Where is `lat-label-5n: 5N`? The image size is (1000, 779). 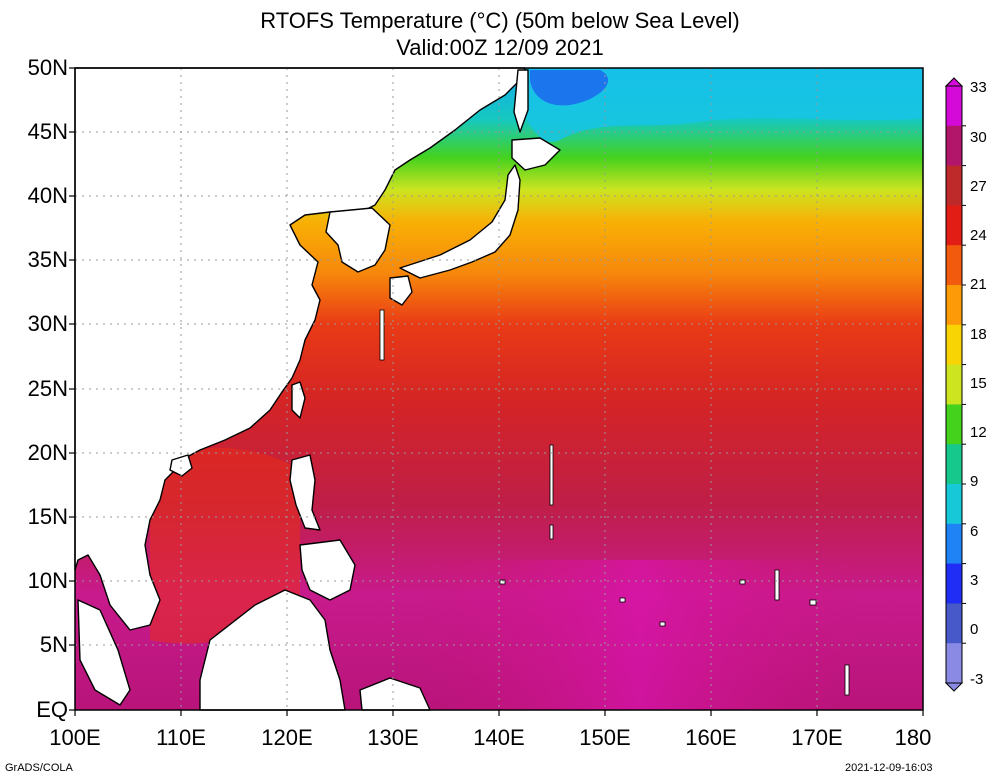 lat-label-5n: 5N is located at coordinates (53, 644).